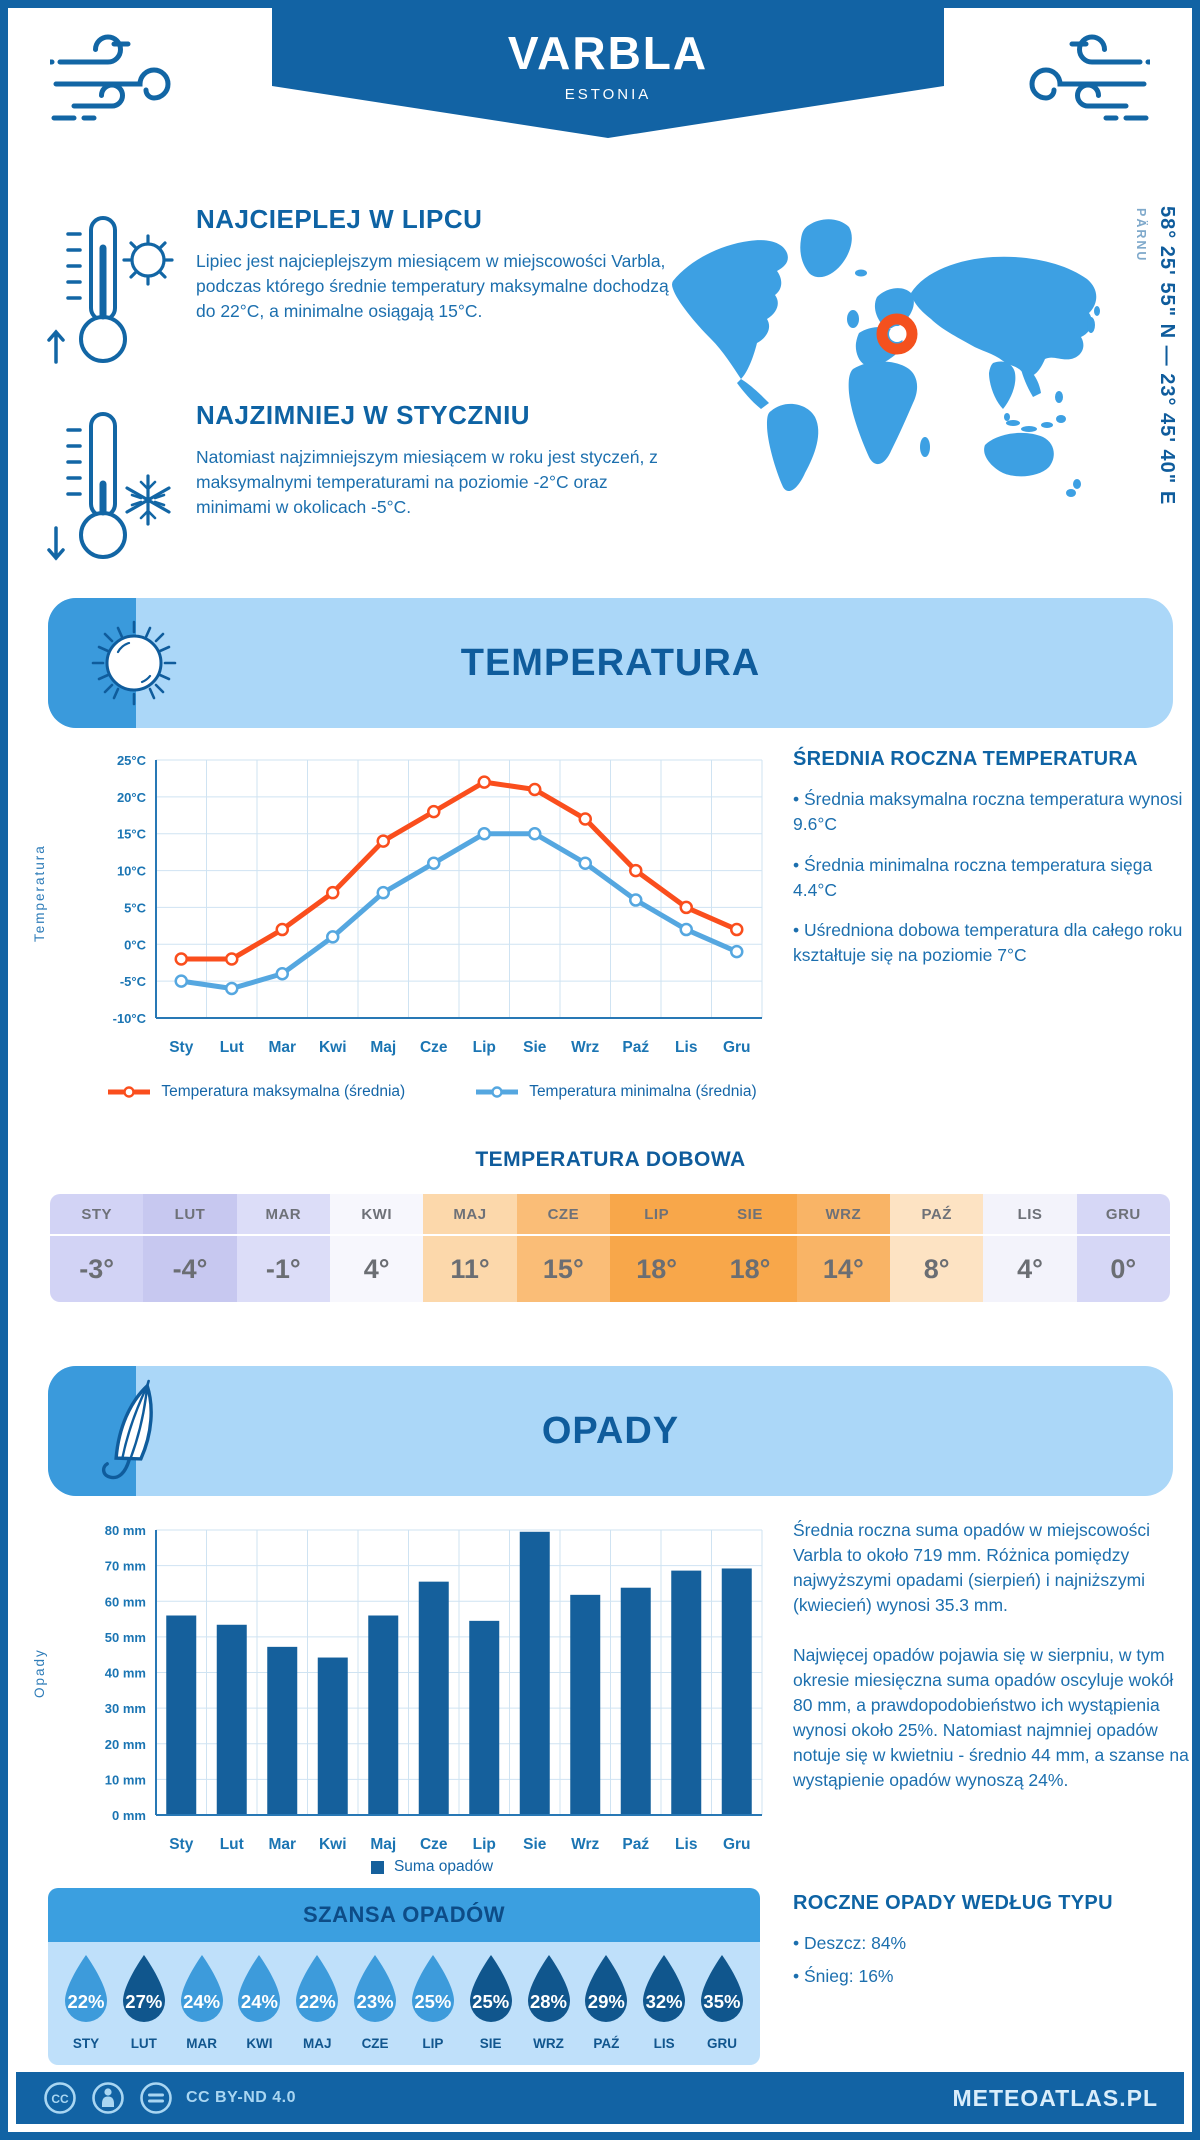 This screenshot has height=2140, width=1200. Describe the element at coordinates (491, 2002) in the screenshot. I see `droplet-item: 25% SIE` at that location.